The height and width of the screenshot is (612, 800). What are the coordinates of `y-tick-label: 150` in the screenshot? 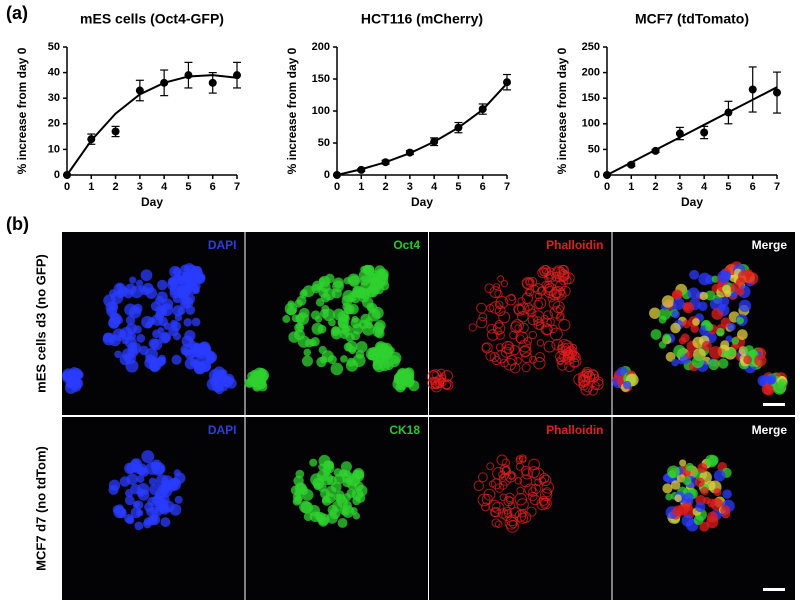 It's located at (591, 98).